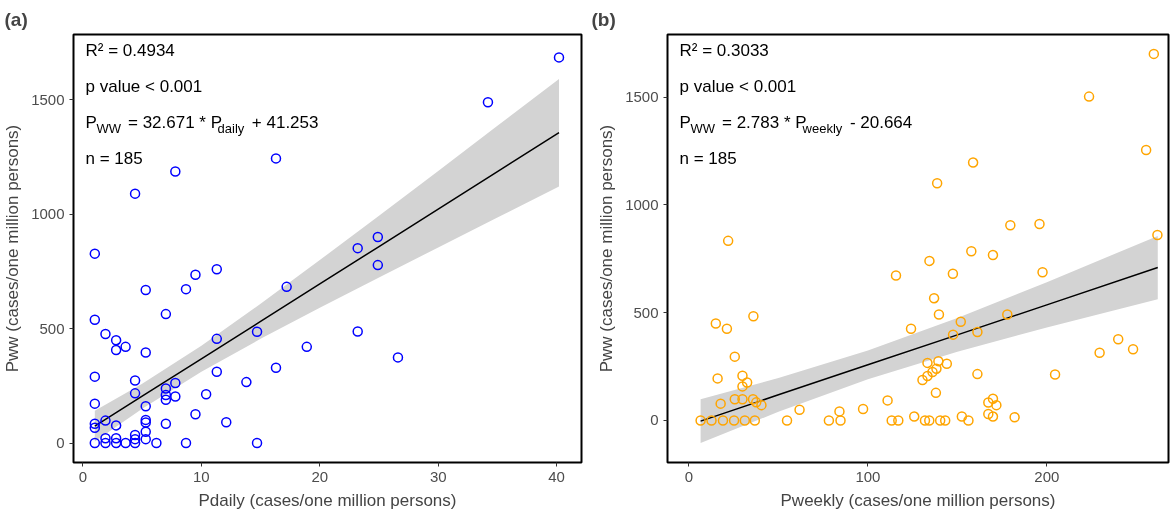 The width and height of the screenshot is (1174, 515). What do you see at coordinates (16, 19) in the screenshot?
I see `chart-title: (a)` at bounding box center [16, 19].